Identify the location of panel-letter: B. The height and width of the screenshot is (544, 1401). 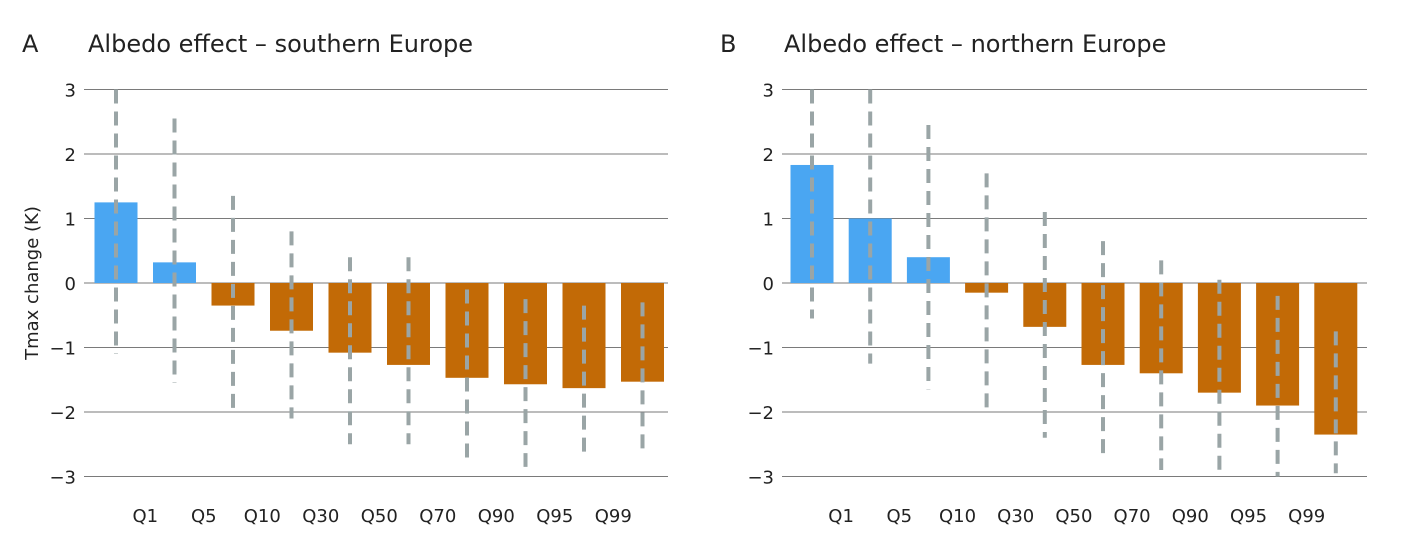
(728, 44).